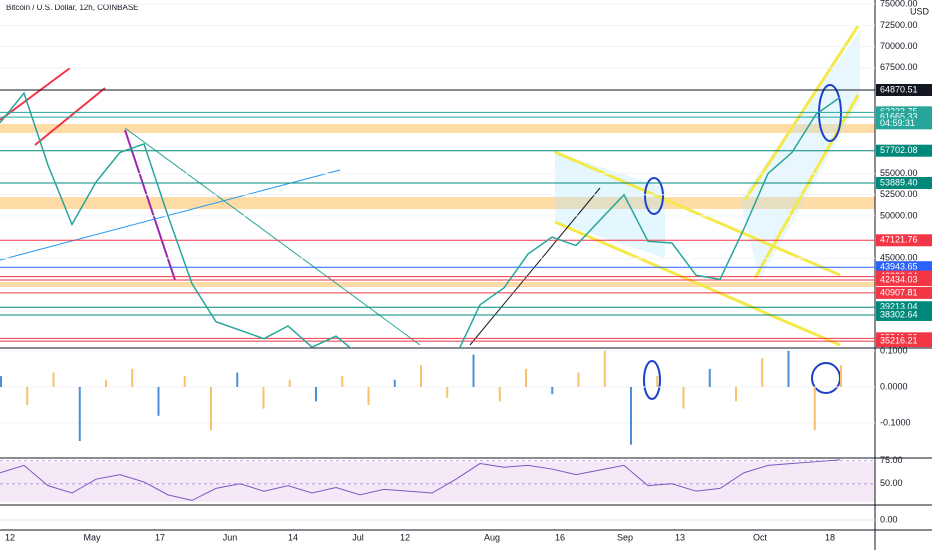 This screenshot has height=550, width=932. Describe the element at coordinates (899, 340) in the screenshot. I see `level-label: 35216.21` at that location.